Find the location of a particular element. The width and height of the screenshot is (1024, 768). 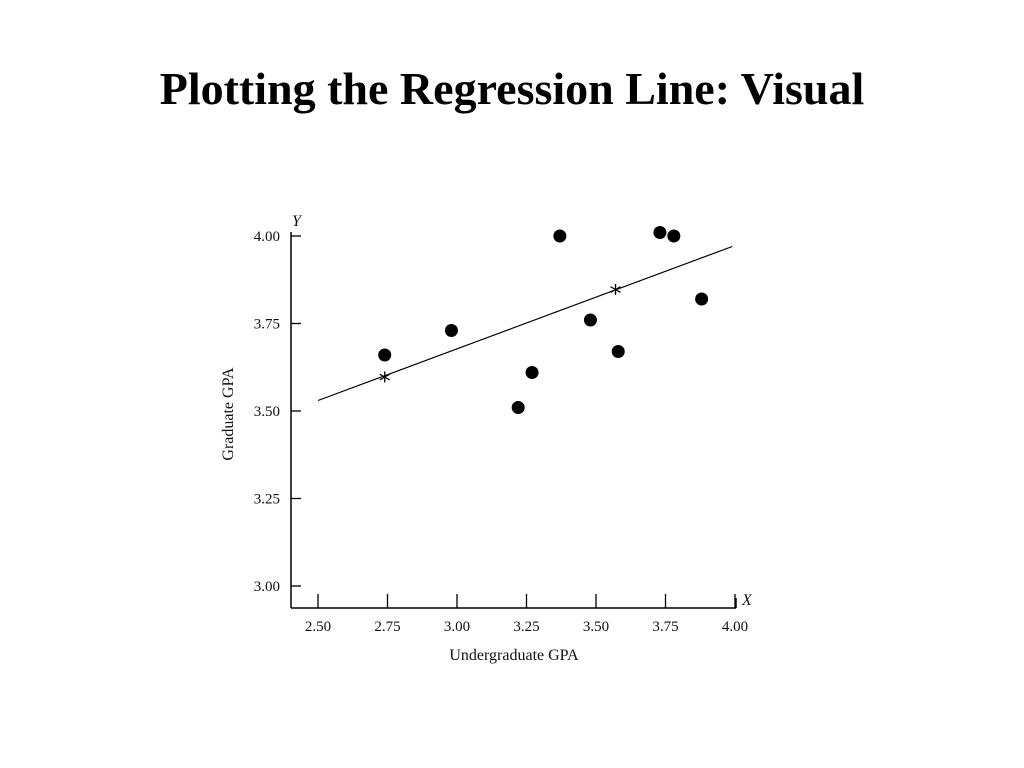

regression-line is located at coordinates (525, 323).